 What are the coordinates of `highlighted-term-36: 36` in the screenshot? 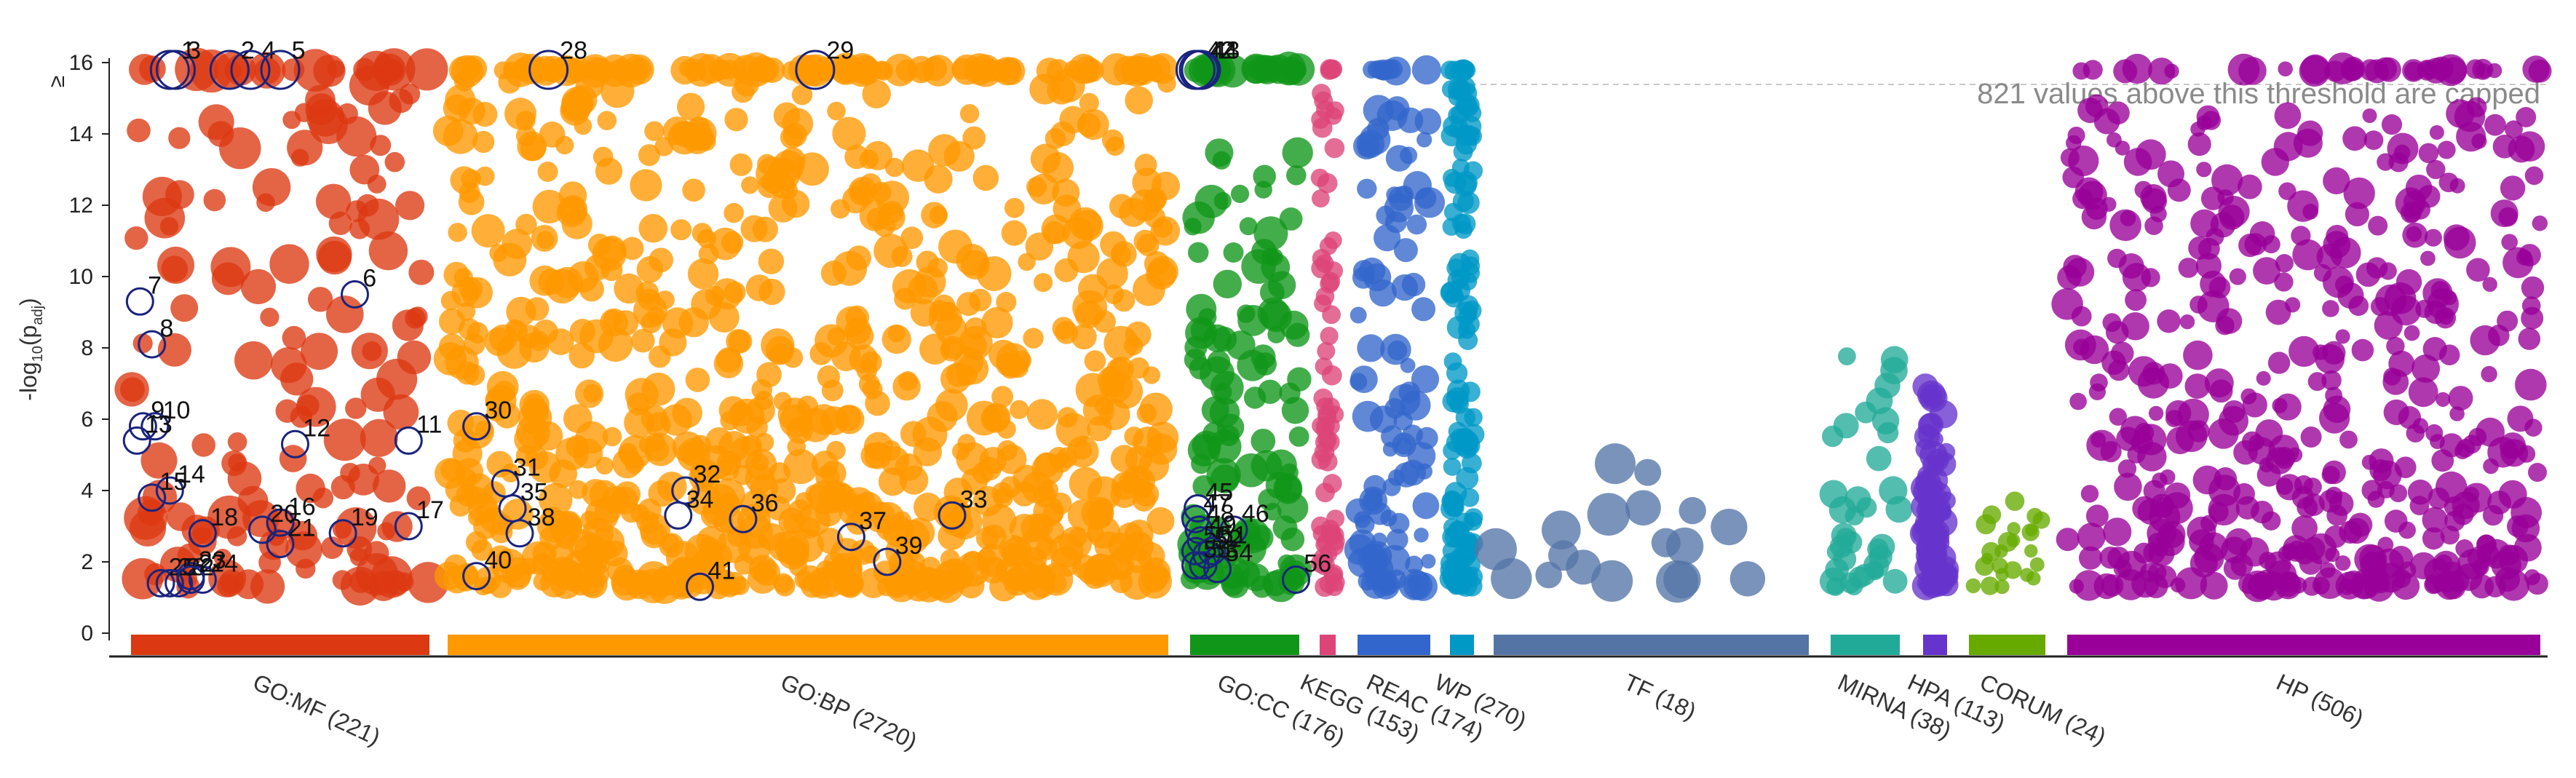 It's located at (754, 511).